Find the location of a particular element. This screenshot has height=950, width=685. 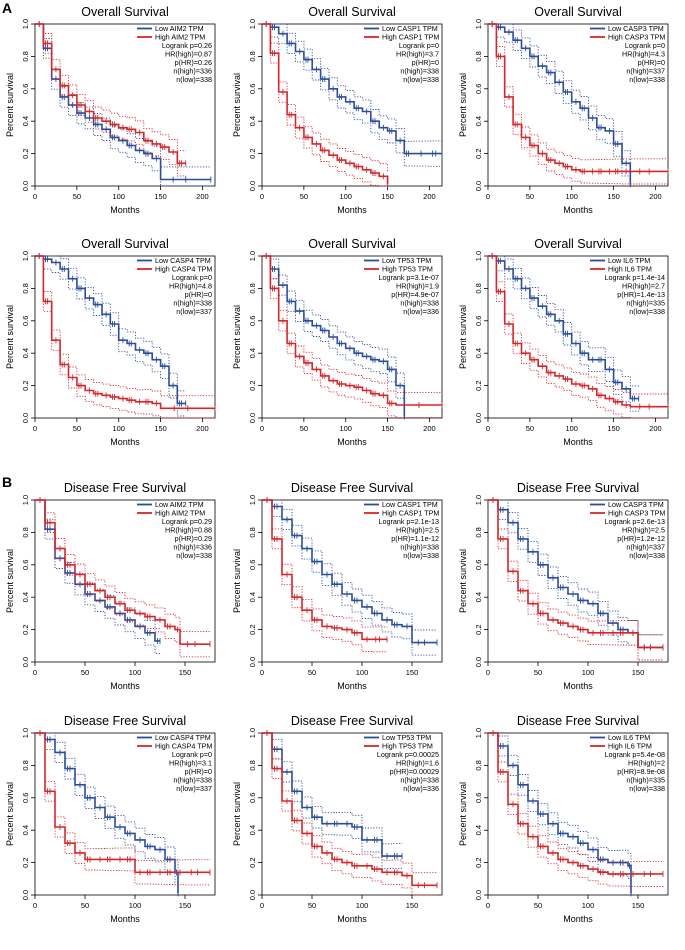

stat-line: Logrank p=0 is located at coordinates (645, 45).